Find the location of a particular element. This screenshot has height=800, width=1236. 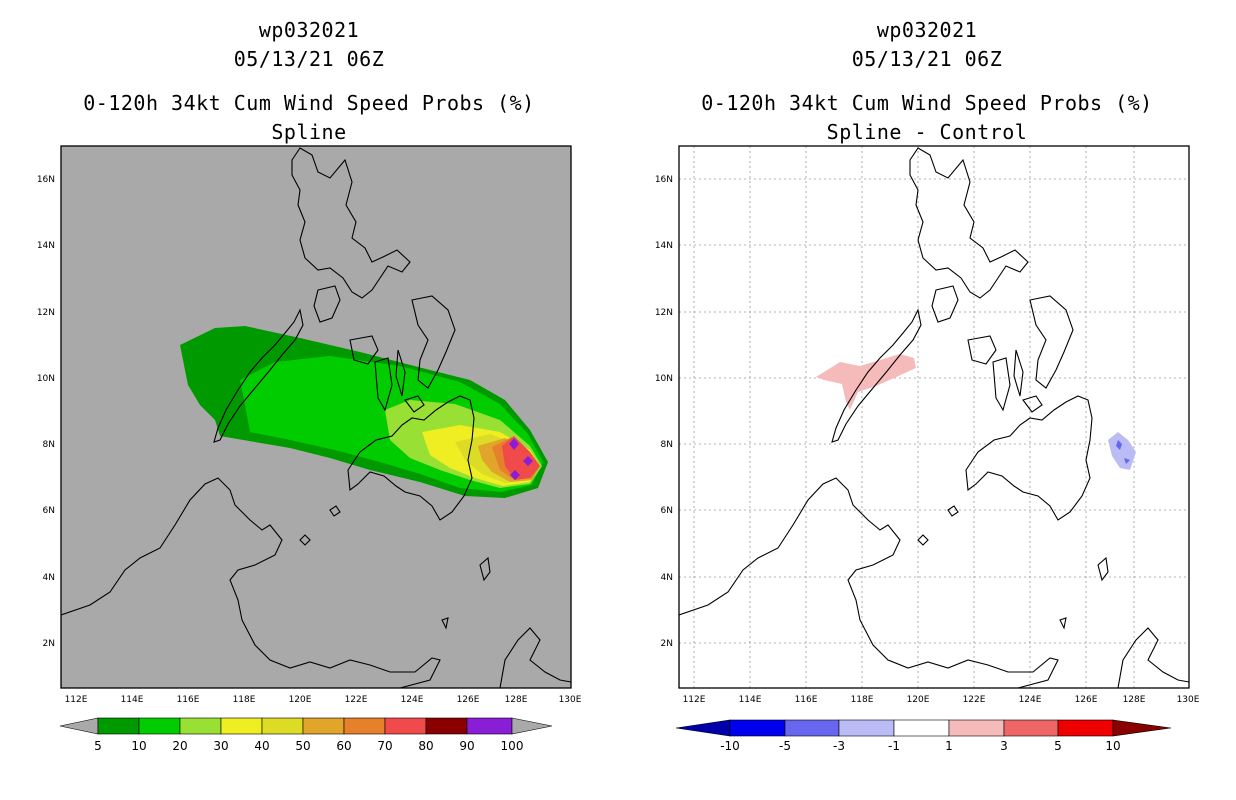

lat-label: 4N is located at coordinates (667, 578).